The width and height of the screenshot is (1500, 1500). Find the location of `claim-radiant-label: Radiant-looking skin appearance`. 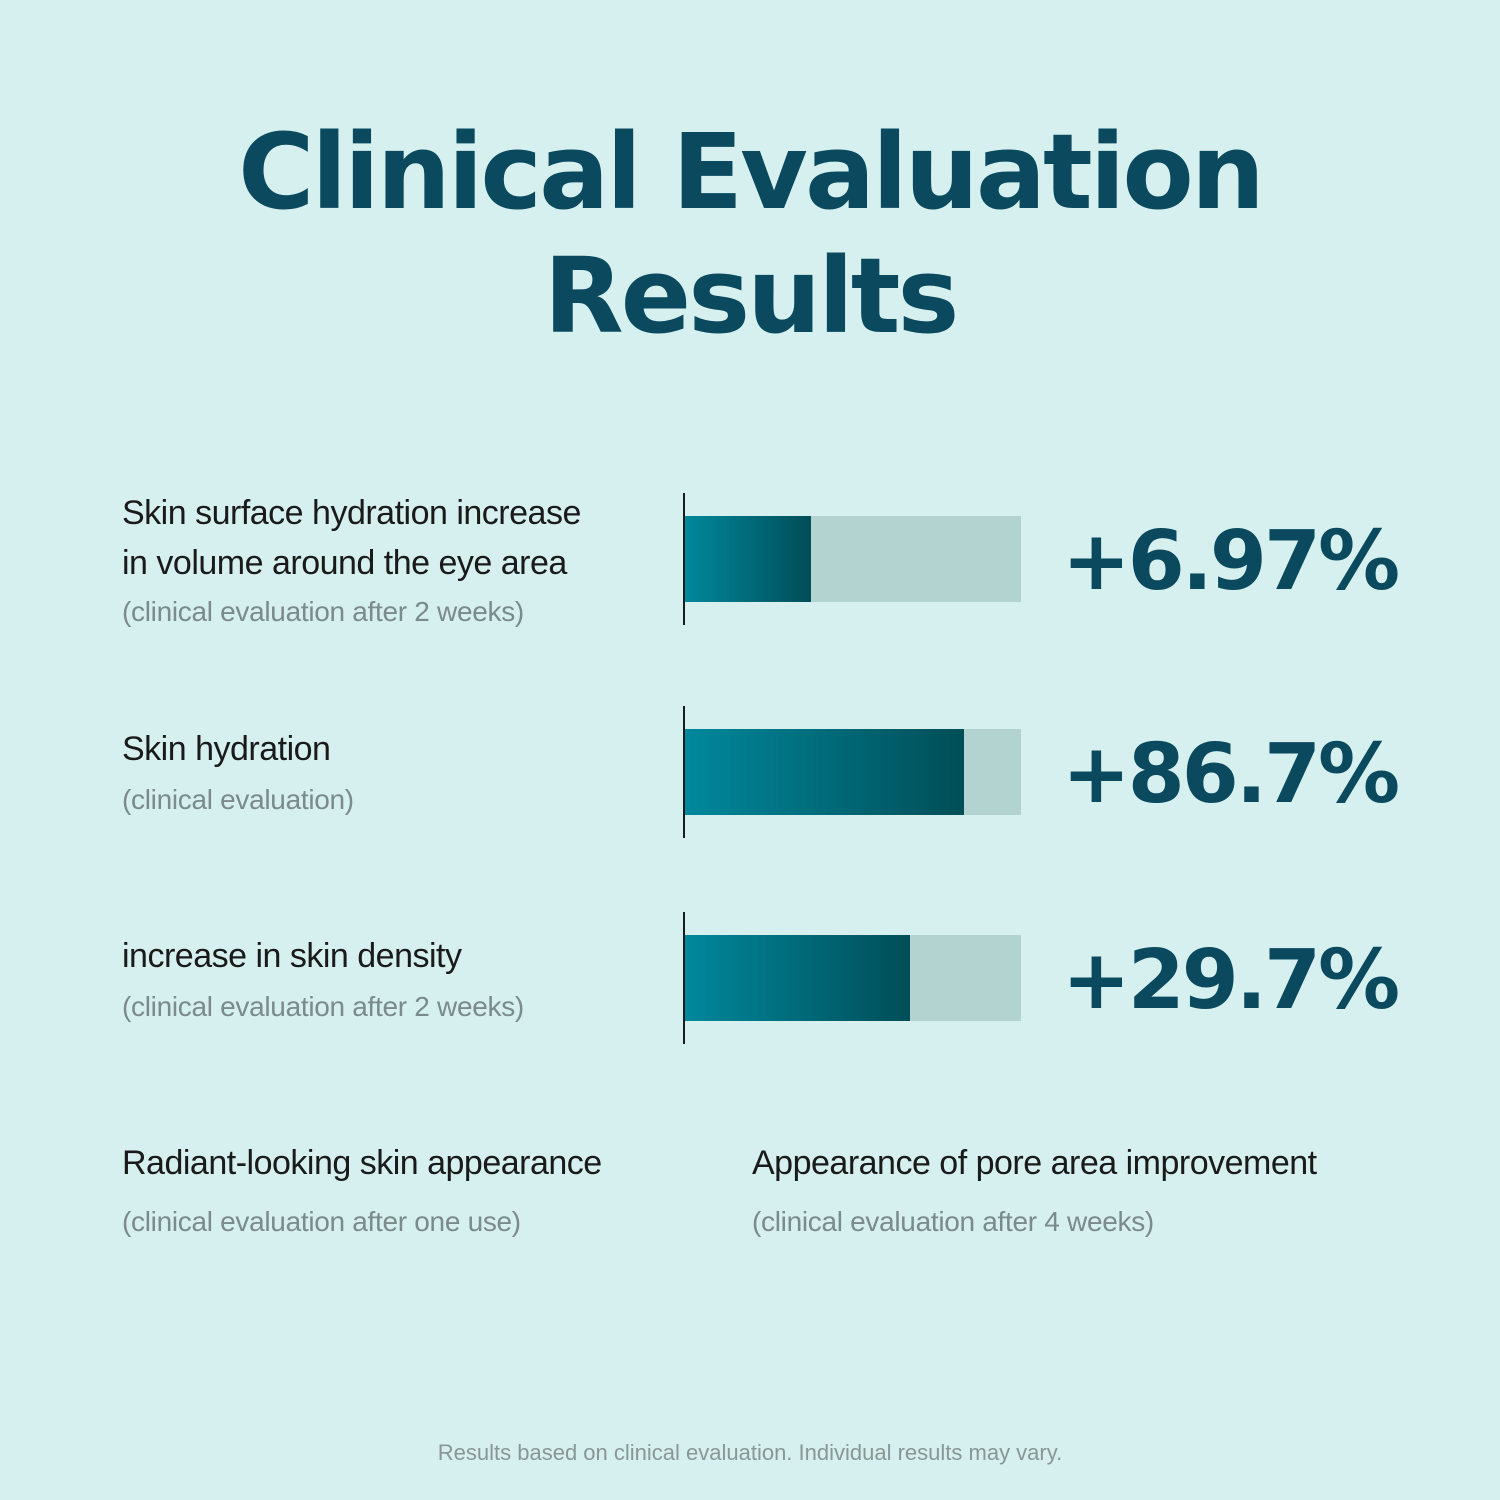

claim-radiant-label: Radiant-looking skin appearance is located at coordinates (362, 1163).